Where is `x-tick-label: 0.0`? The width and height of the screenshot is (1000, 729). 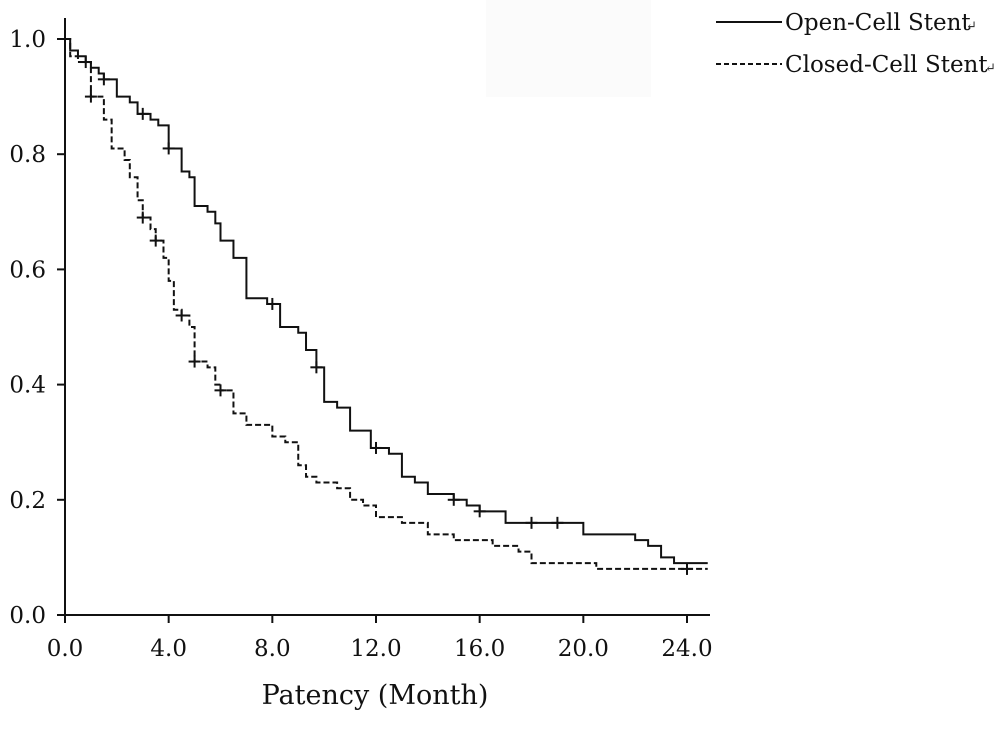 x-tick-label: 0.0 is located at coordinates (65, 649).